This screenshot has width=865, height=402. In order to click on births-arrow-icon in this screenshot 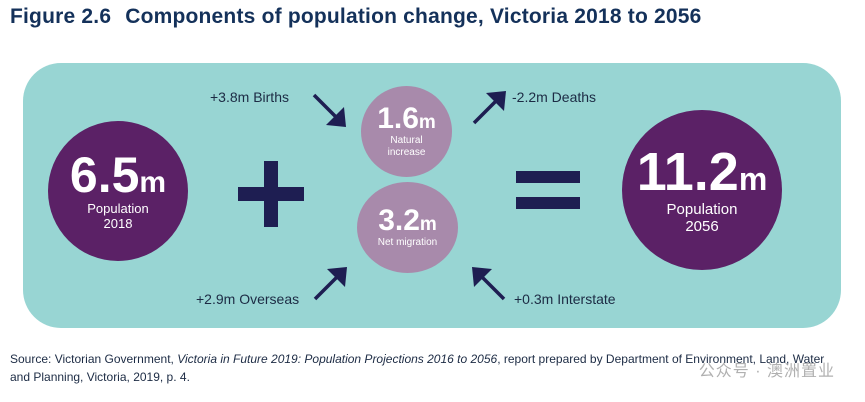, I will do `click(329, 110)`.